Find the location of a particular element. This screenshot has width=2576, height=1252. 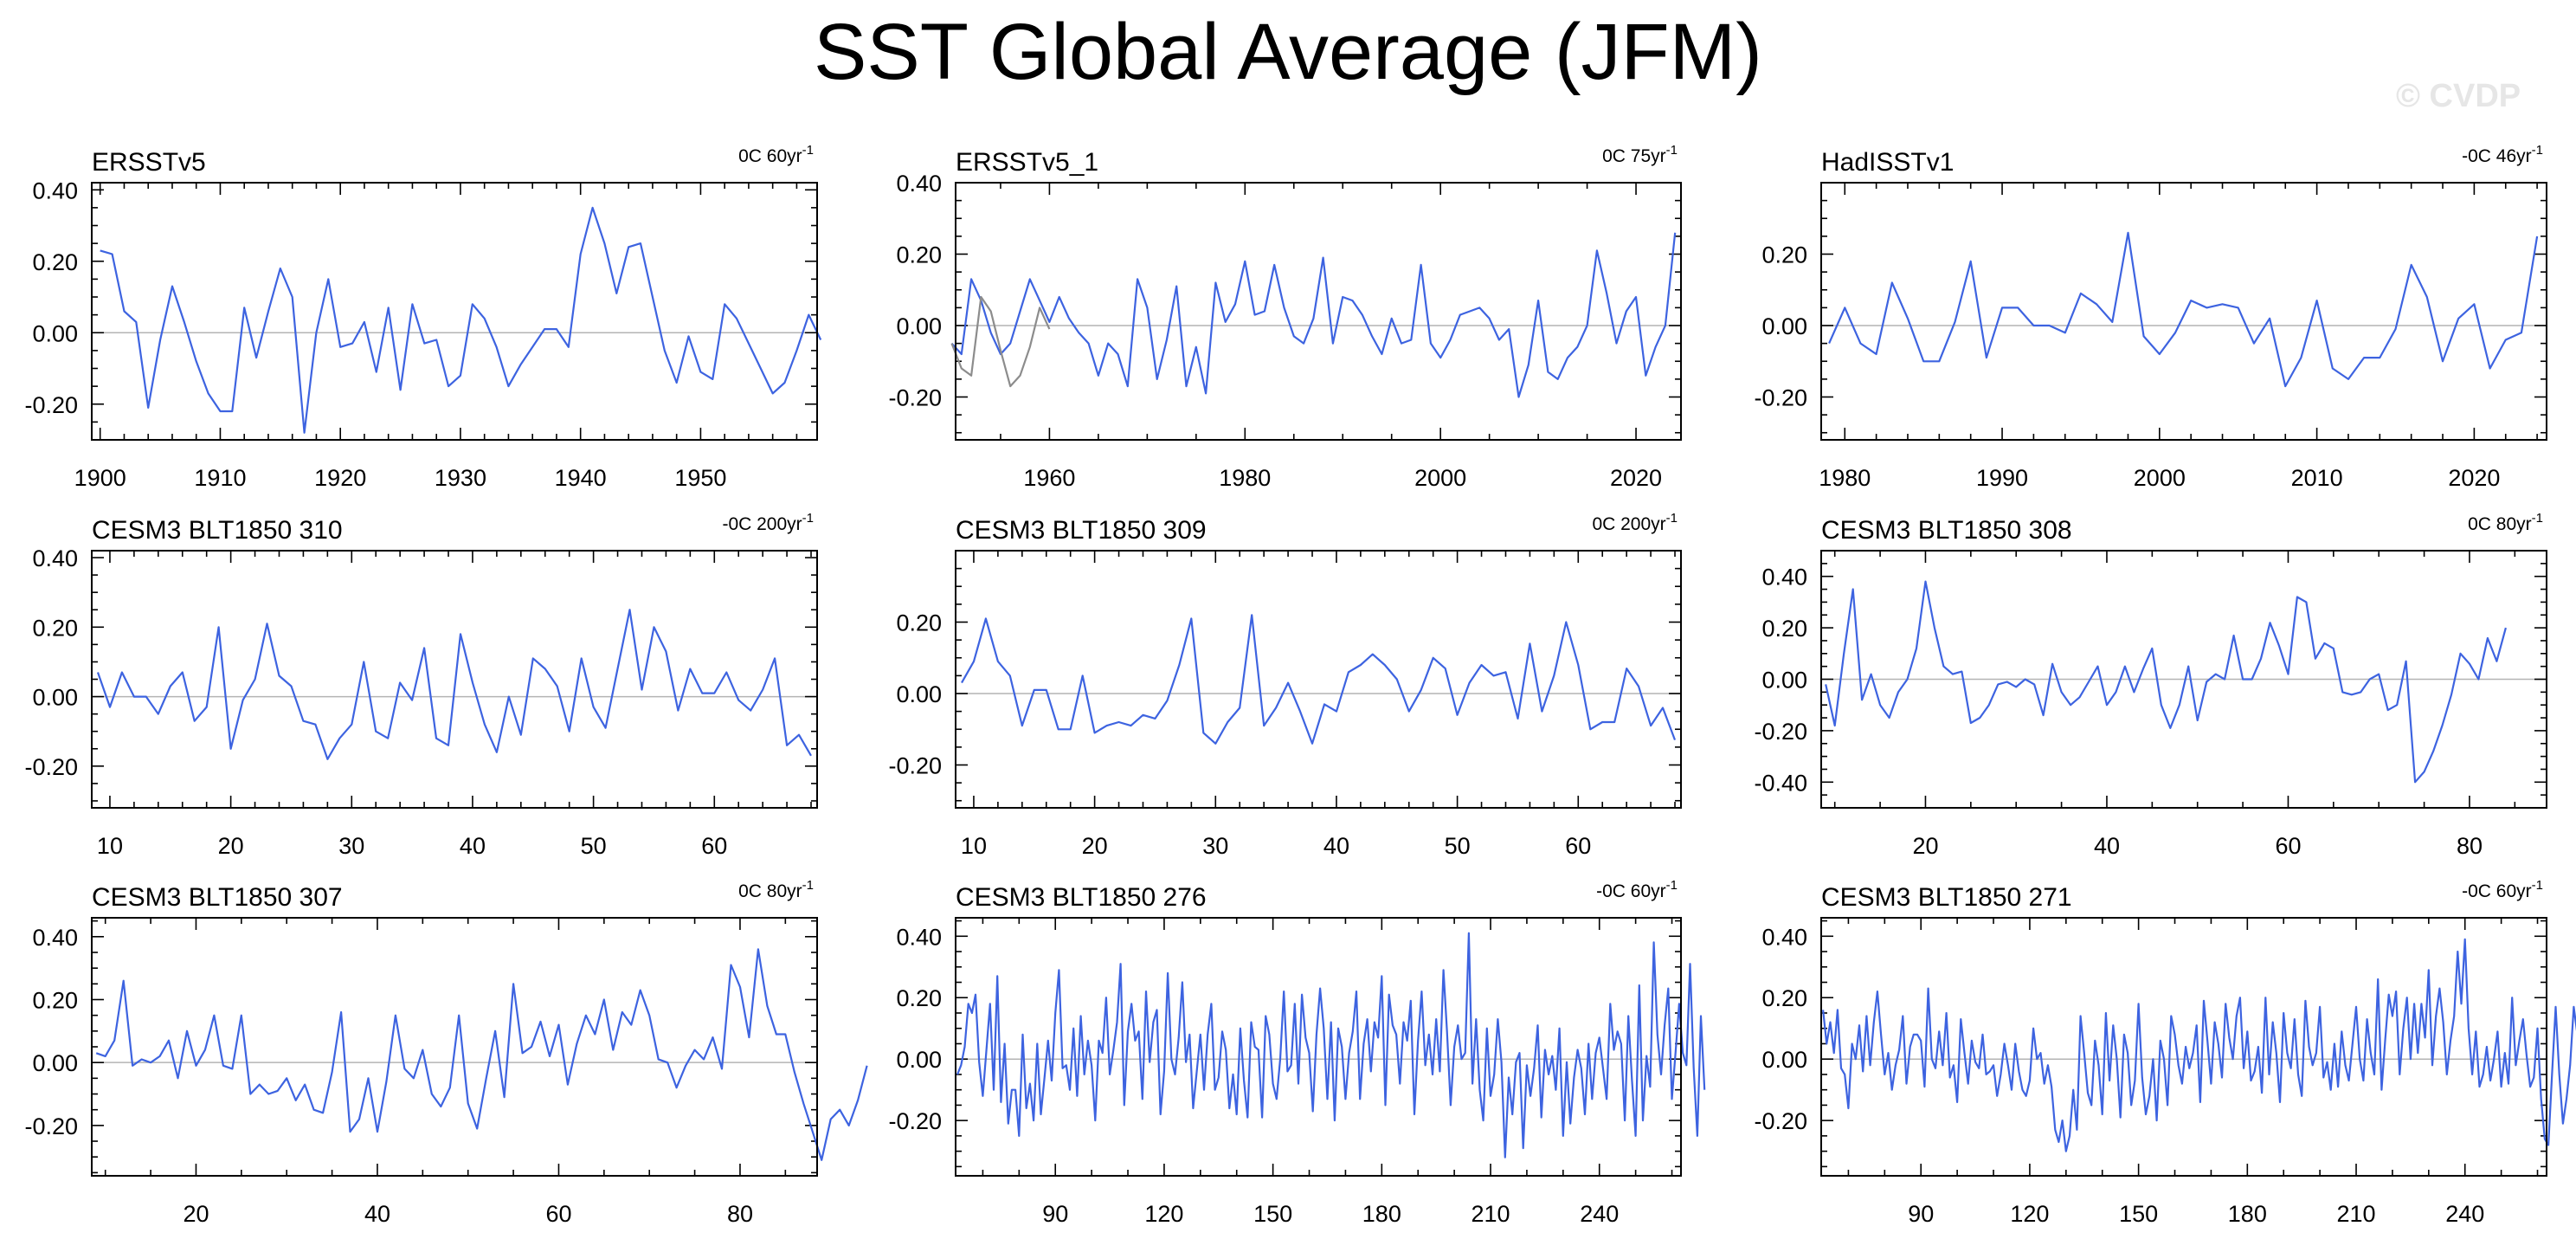

panel-title: CESM3 BLT1850 307 is located at coordinates (217, 897).